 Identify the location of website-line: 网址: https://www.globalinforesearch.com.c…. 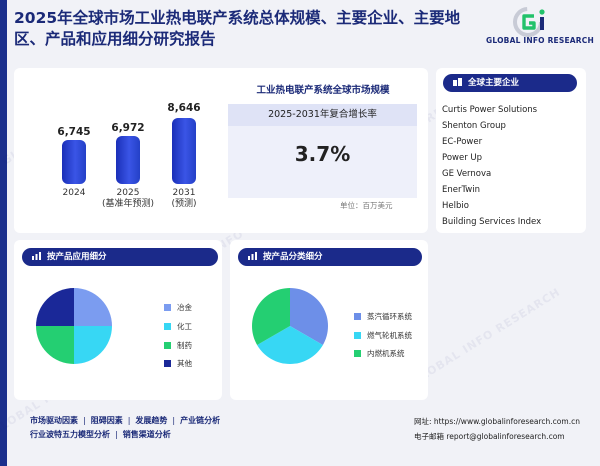
(497, 421).